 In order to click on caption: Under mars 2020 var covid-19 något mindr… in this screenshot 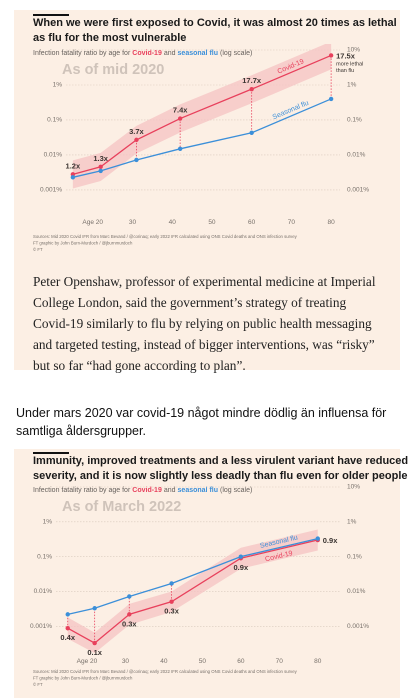, I will do `click(201, 422)`.